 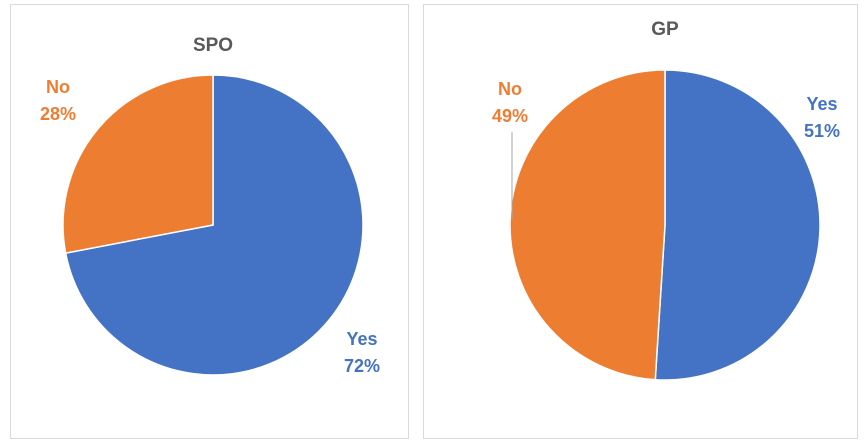 What do you see at coordinates (362, 366) in the screenshot?
I see `value-label: 72%` at bounding box center [362, 366].